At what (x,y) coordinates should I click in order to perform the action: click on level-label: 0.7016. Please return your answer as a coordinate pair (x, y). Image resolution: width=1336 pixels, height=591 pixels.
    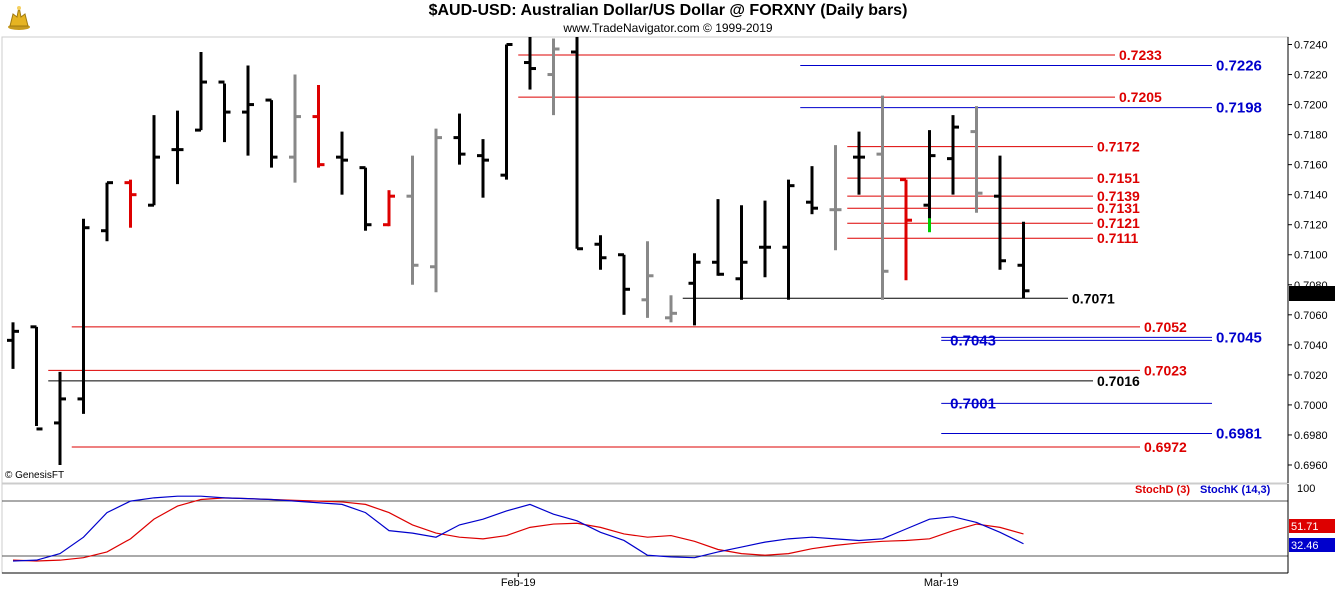
    Looking at the image, I should click on (1118, 381).